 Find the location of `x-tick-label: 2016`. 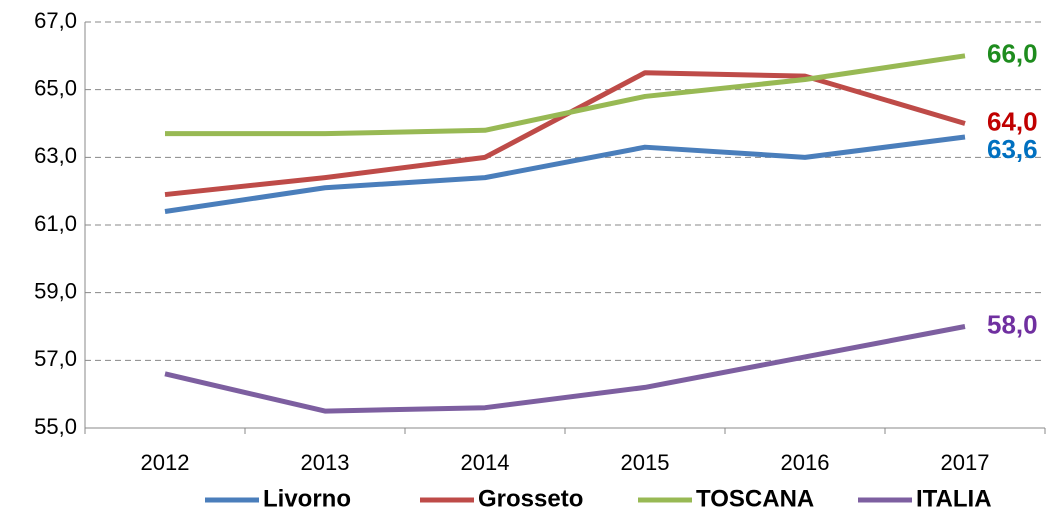

x-tick-label: 2016 is located at coordinates (805, 462).